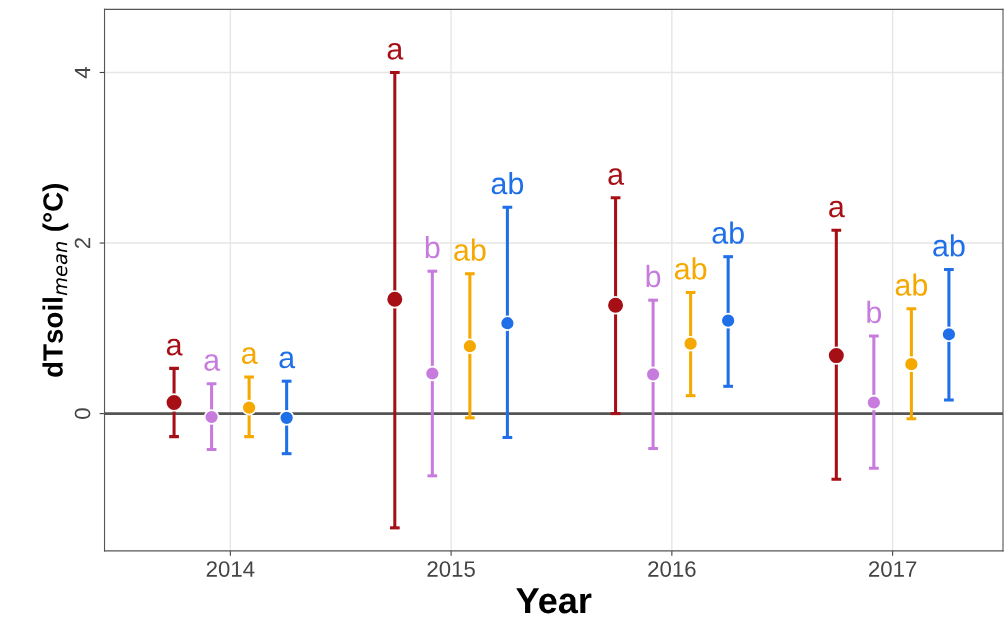 The width and height of the screenshot is (1005, 626). Describe the element at coordinates (672, 569) in the screenshot. I see `x-tick-label: 2016` at that location.